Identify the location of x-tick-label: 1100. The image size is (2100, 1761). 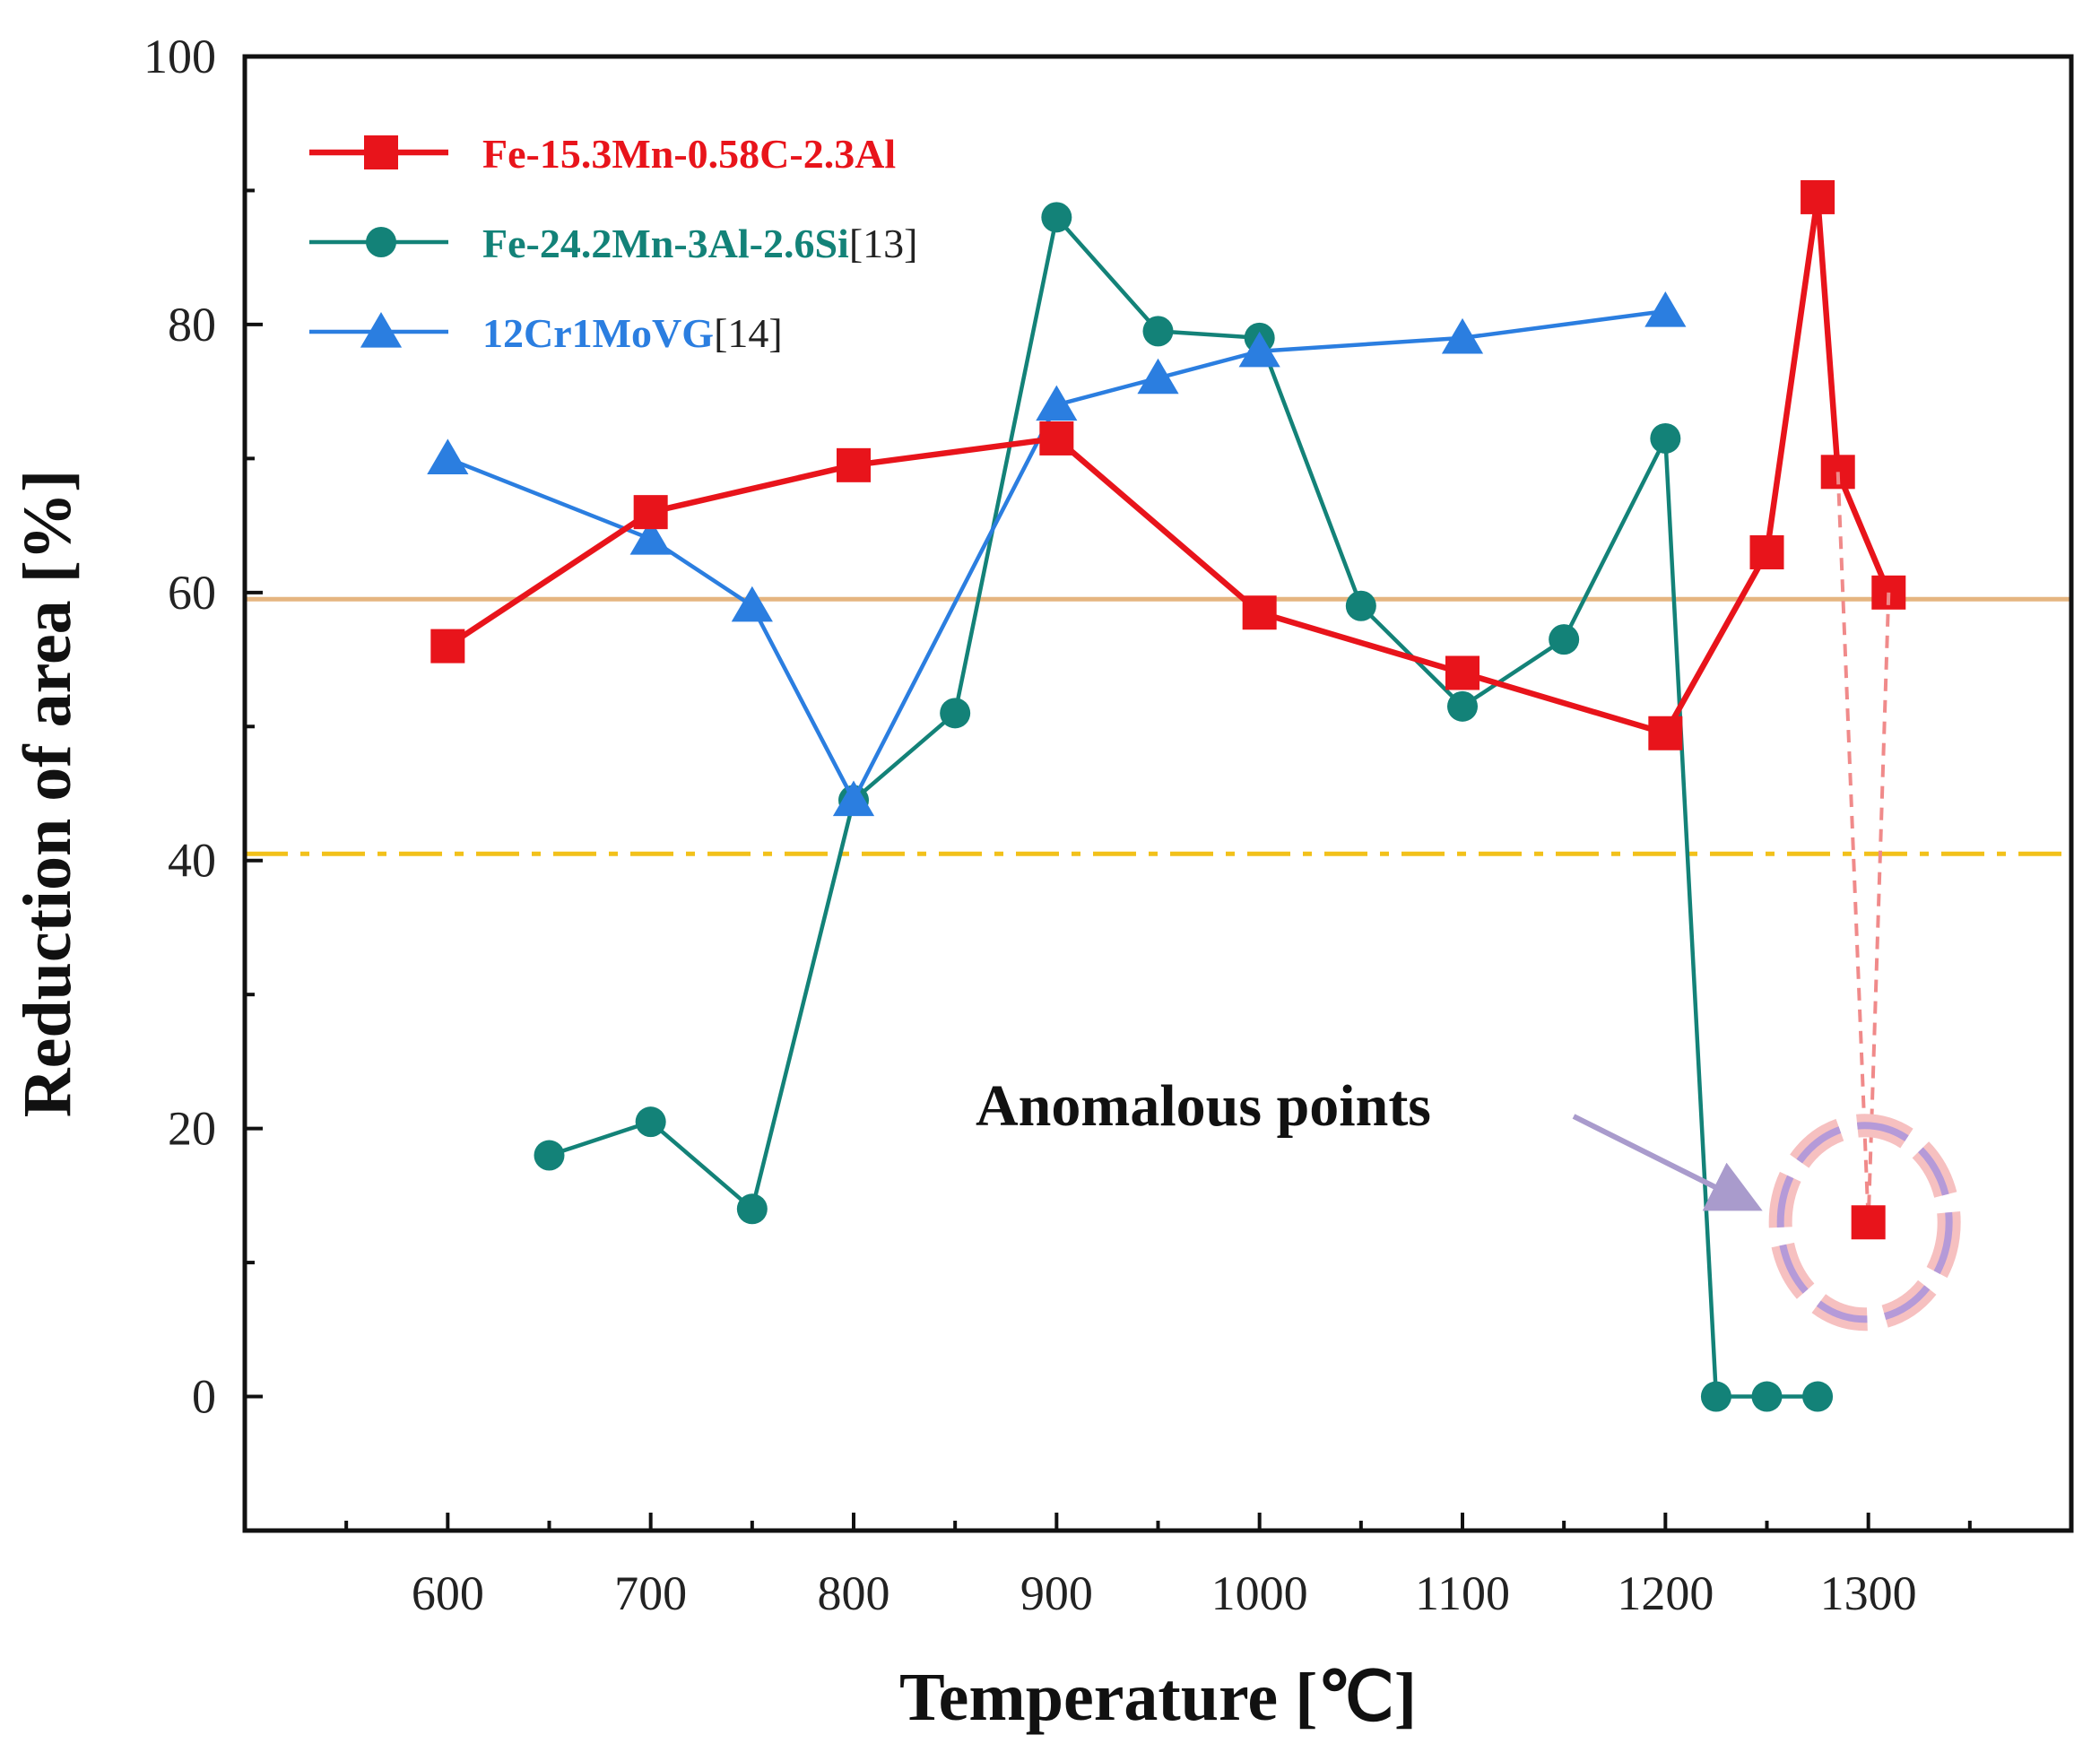
(1462, 1593).